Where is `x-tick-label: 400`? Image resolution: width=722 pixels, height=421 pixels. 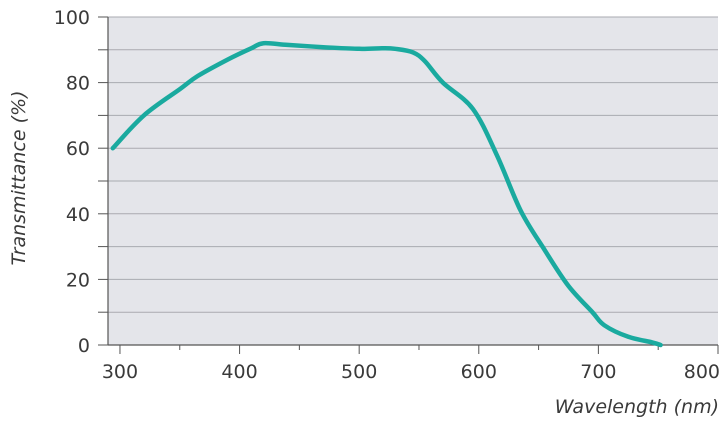
x-tick-label: 400 is located at coordinates (239, 372).